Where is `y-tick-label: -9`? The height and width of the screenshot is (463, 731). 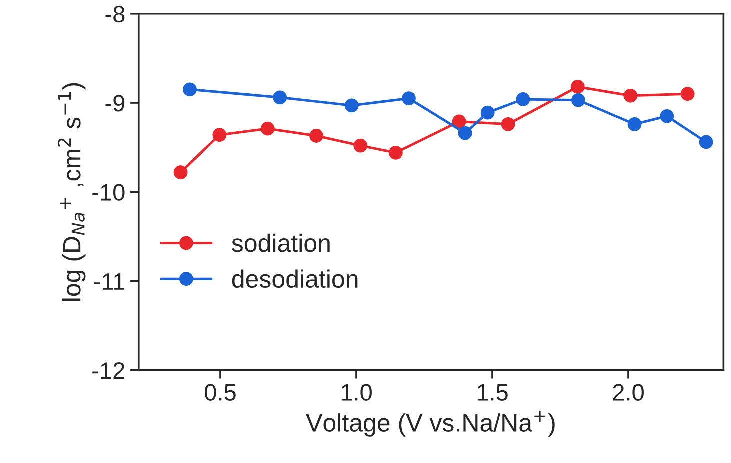
y-tick-label: -9 is located at coordinates (115, 103).